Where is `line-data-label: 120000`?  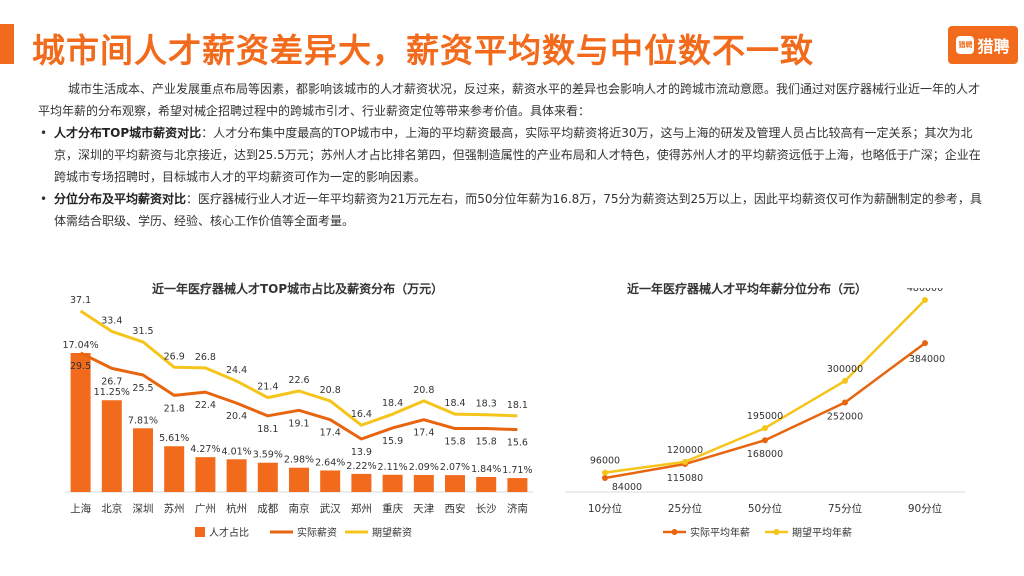 line-data-label: 120000 is located at coordinates (685, 450).